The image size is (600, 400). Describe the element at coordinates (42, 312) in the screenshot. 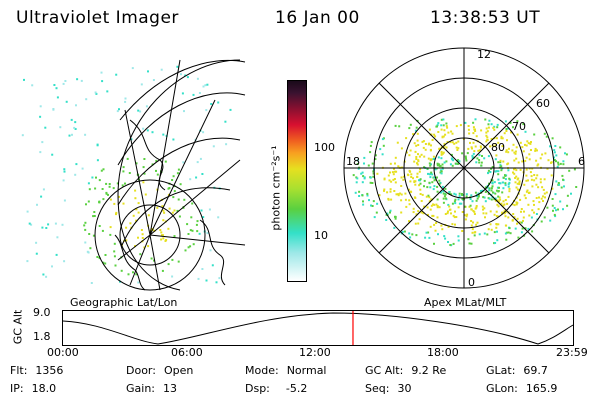

I see `orbit-ytick-high: 9.0` at that location.